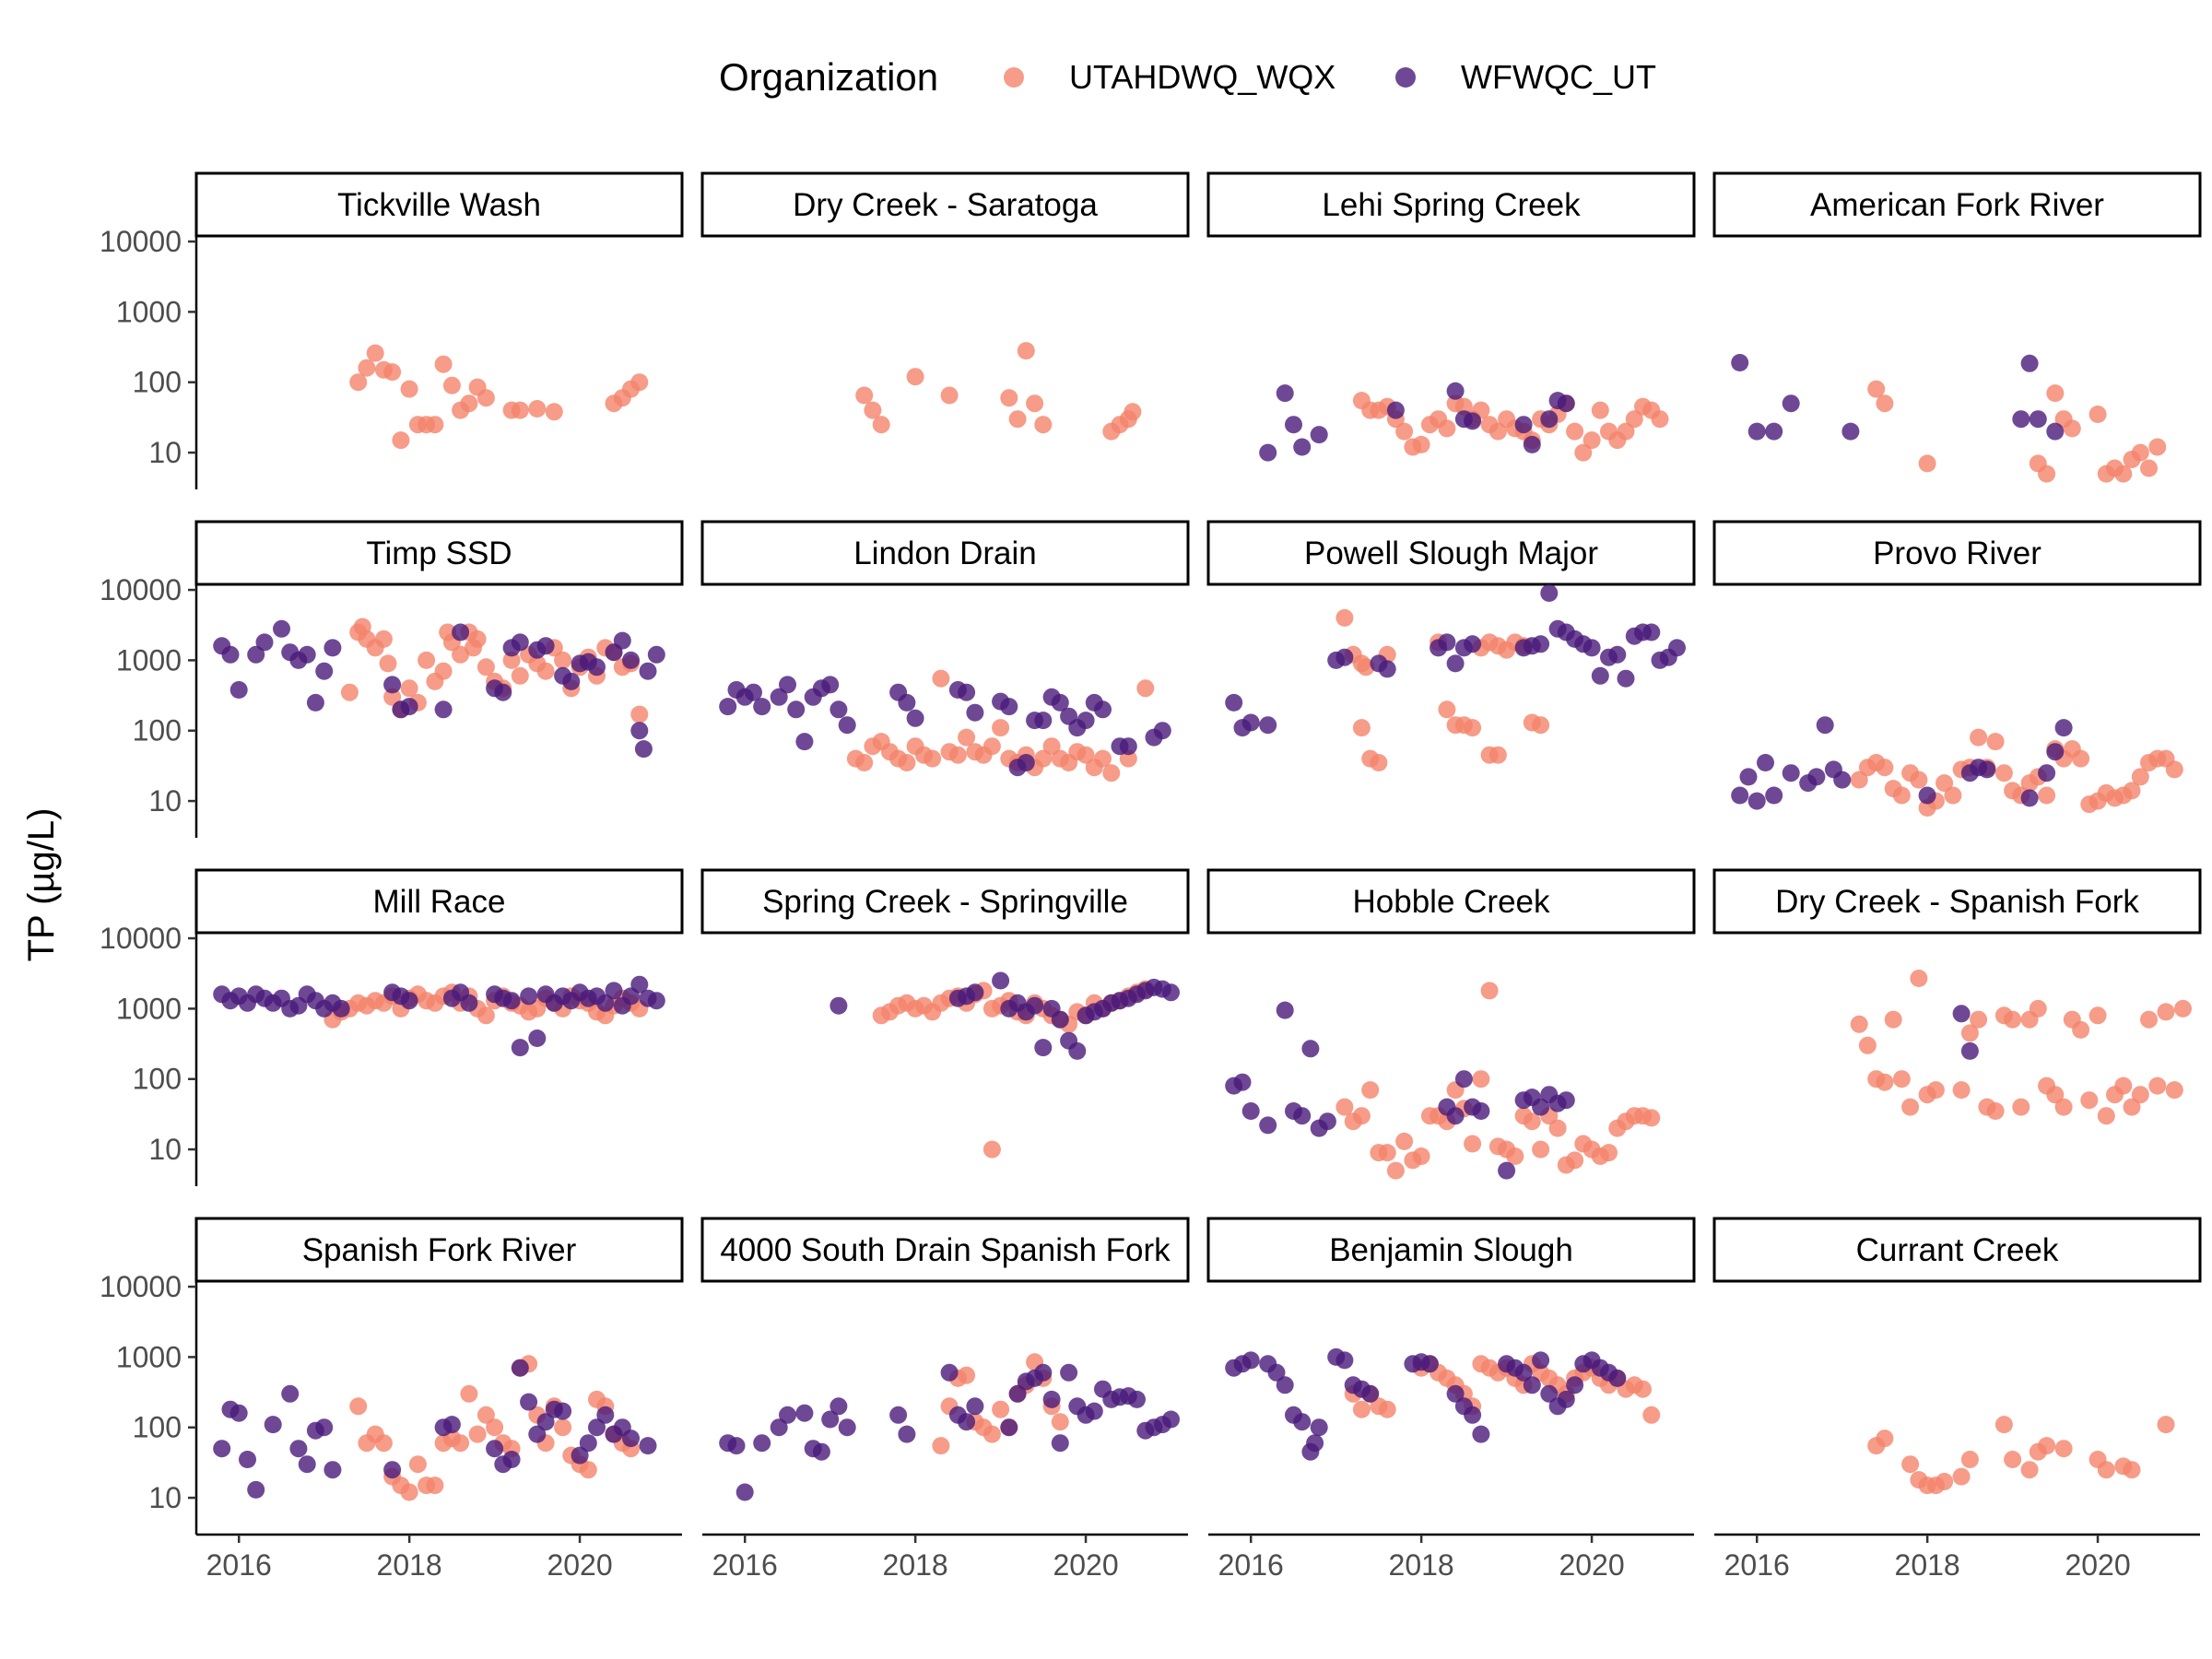 The image size is (2212, 1659). What do you see at coordinates (392, 1027) in the screenshot?
I see `facet-panel: Mill Race 10 100 1000 10000` at bounding box center [392, 1027].